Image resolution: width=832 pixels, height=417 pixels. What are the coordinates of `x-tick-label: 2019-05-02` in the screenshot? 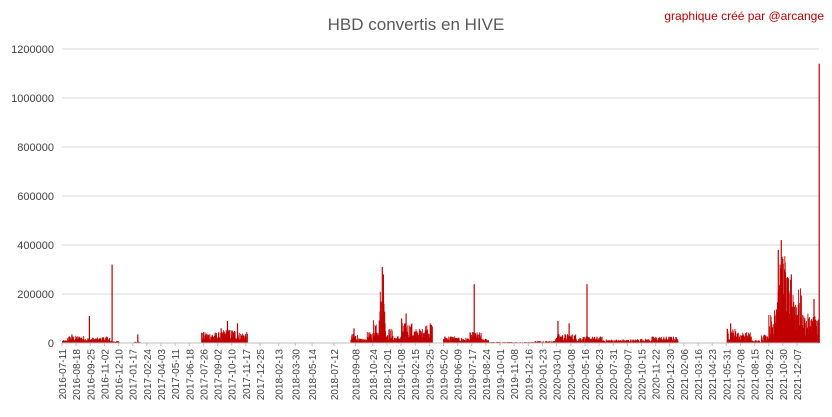 It's located at (444, 375).